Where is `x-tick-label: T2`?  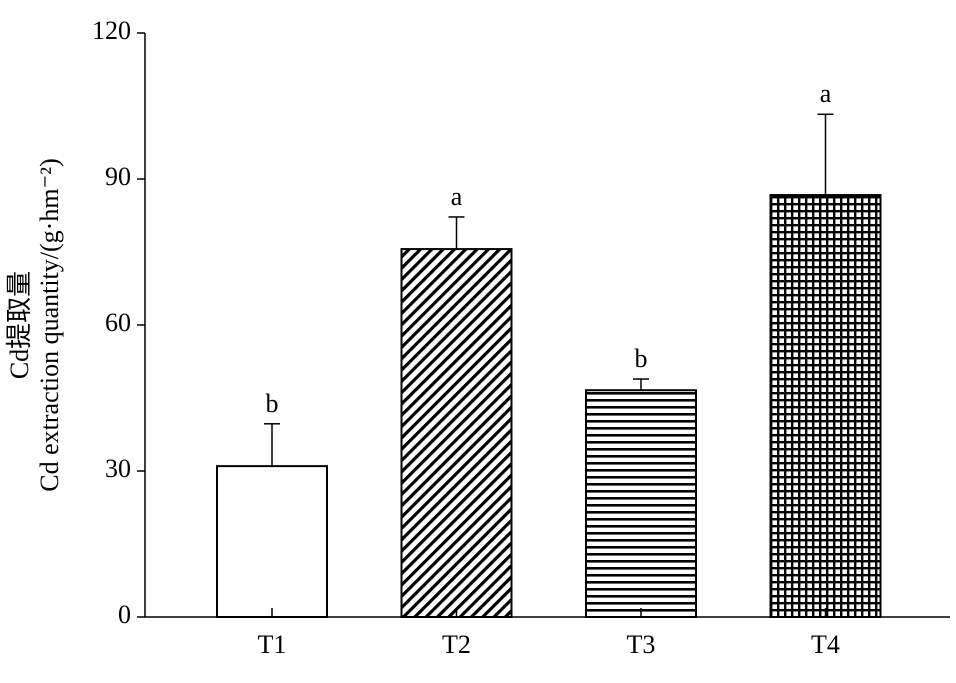
x-tick-label: T2 is located at coordinates (456, 644).